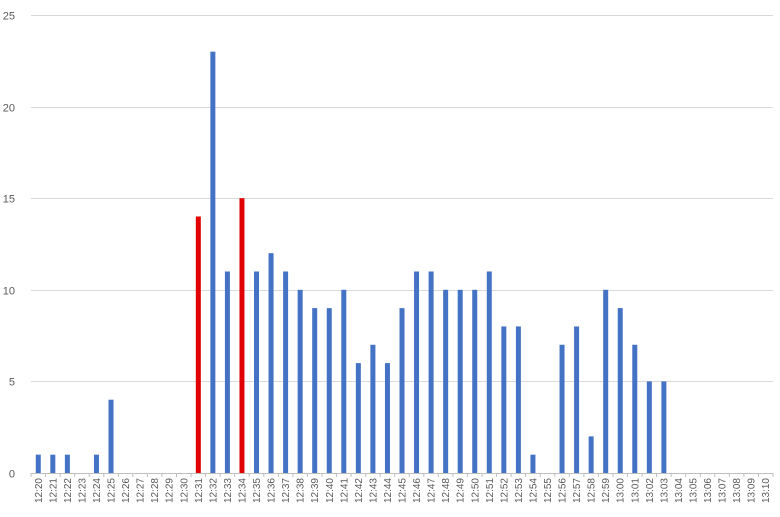 The width and height of the screenshot is (780, 517). What do you see at coordinates (39, 490) in the screenshot?
I see `x-tick-label: 12:20` at bounding box center [39, 490].